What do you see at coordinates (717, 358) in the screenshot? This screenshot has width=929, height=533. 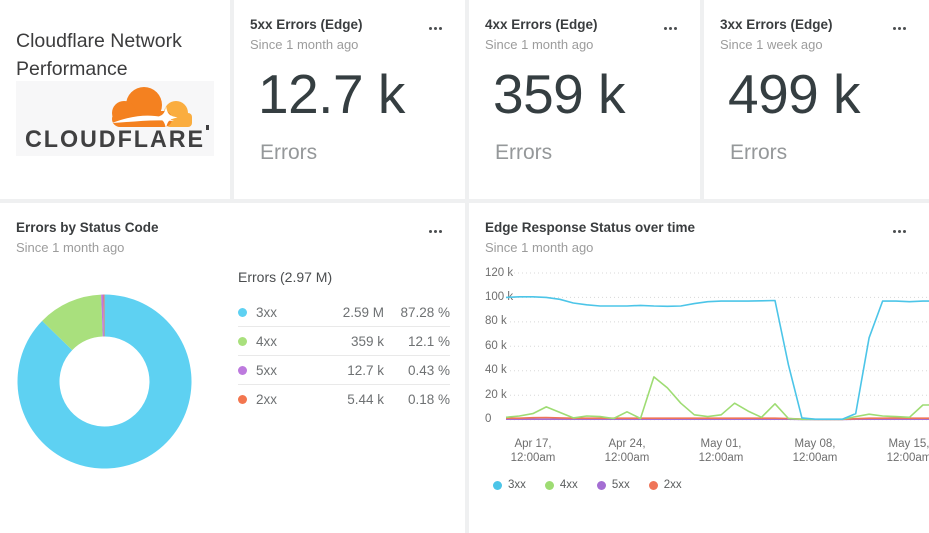 I see `series-line-3xx` at bounding box center [717, 358].